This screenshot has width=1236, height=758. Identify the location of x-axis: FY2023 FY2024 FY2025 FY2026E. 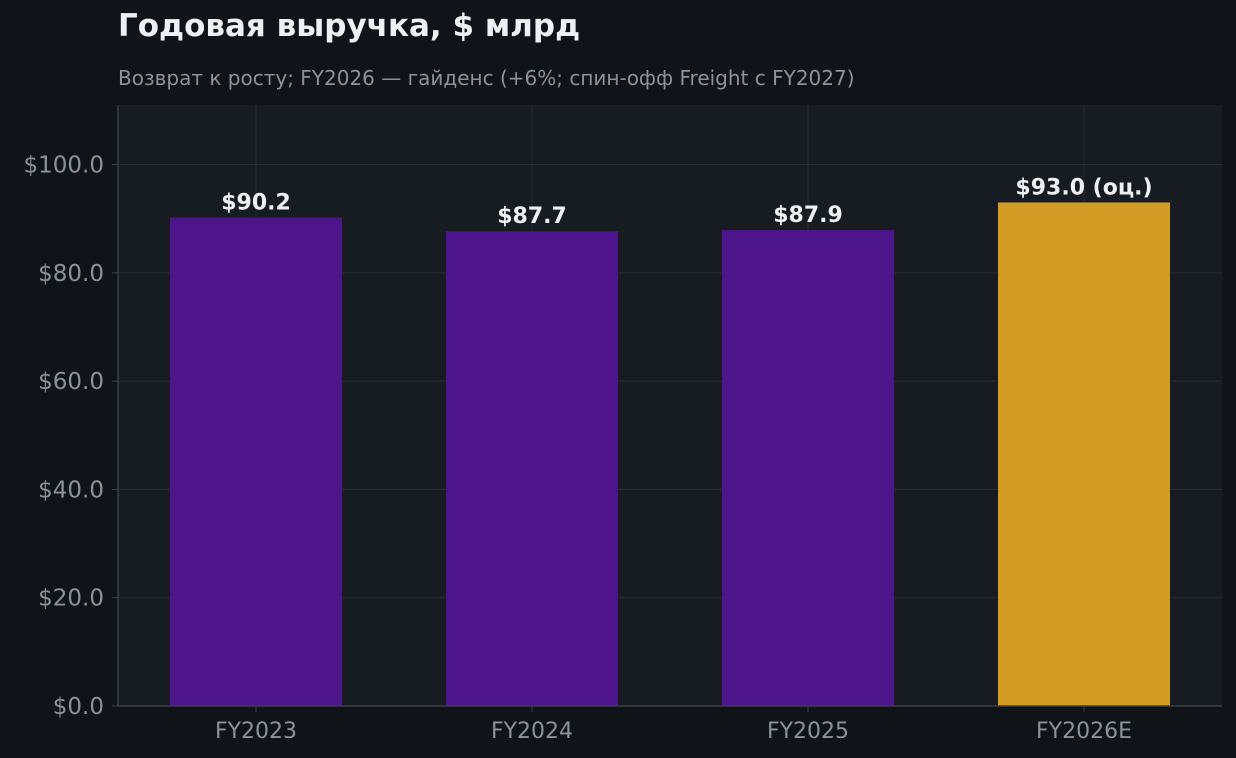
(670, 724).